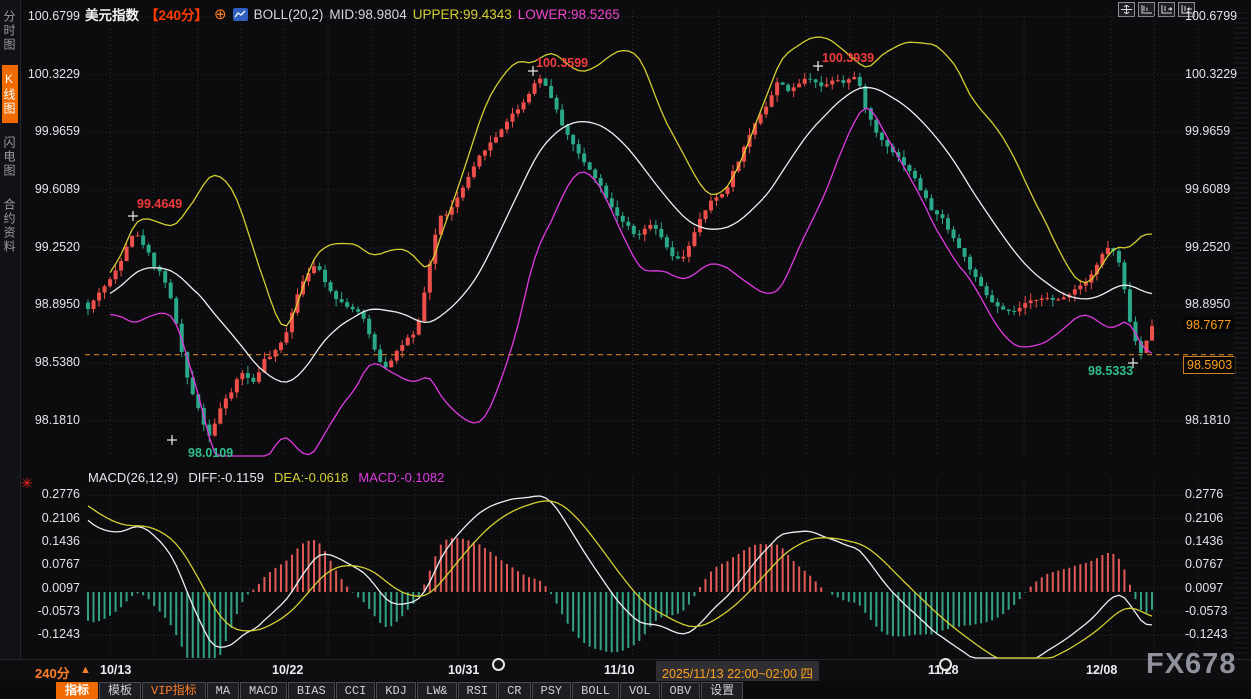 The image size is (1251, 699). Describe the element at coordinates (10, 330) in the screenshot. I see `sidebar: 分时图 K线图闪电图合约资料` at that location.